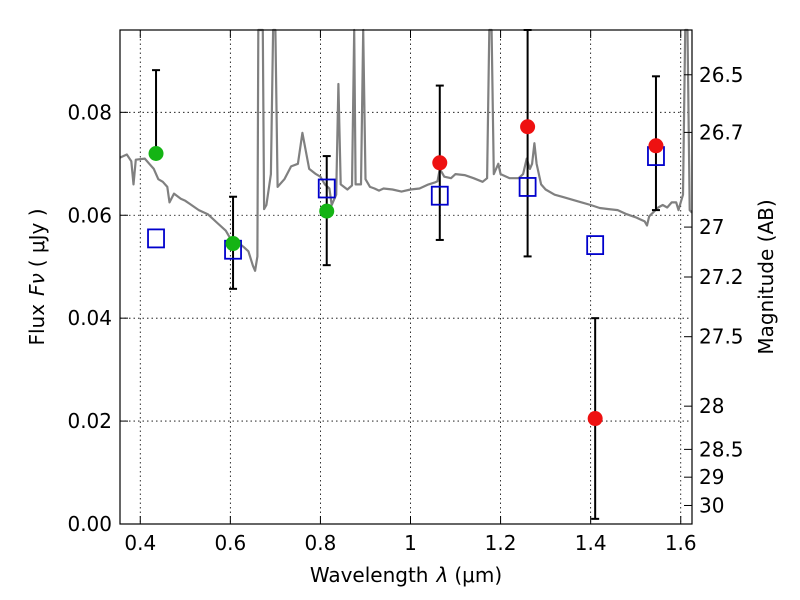 This screenshot has height=600, width=800. I want to click on x-tick-label: 1.2, so click(501, 543).